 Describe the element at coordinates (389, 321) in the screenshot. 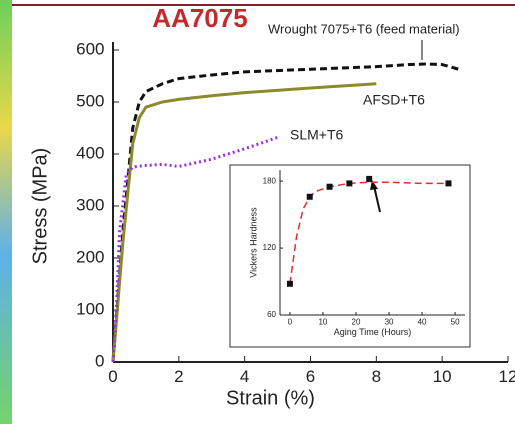

I see `x-tick-label: 30` at that location.